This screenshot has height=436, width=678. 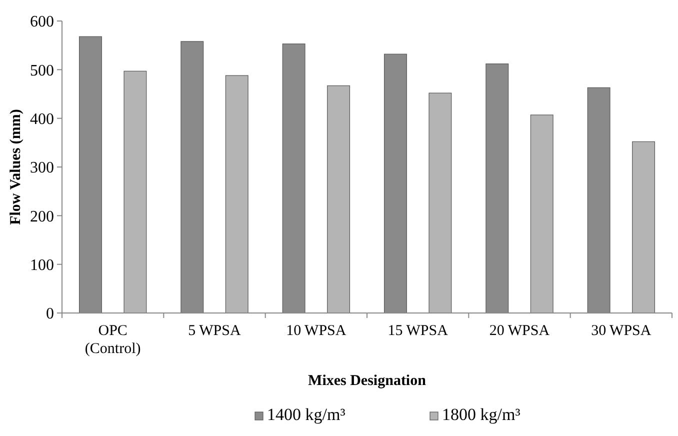 What do you see at coordinates (112, 340) in the screenshot?
I see `x-tick-label: OPC (Control)` at bounding box center [112, 340].